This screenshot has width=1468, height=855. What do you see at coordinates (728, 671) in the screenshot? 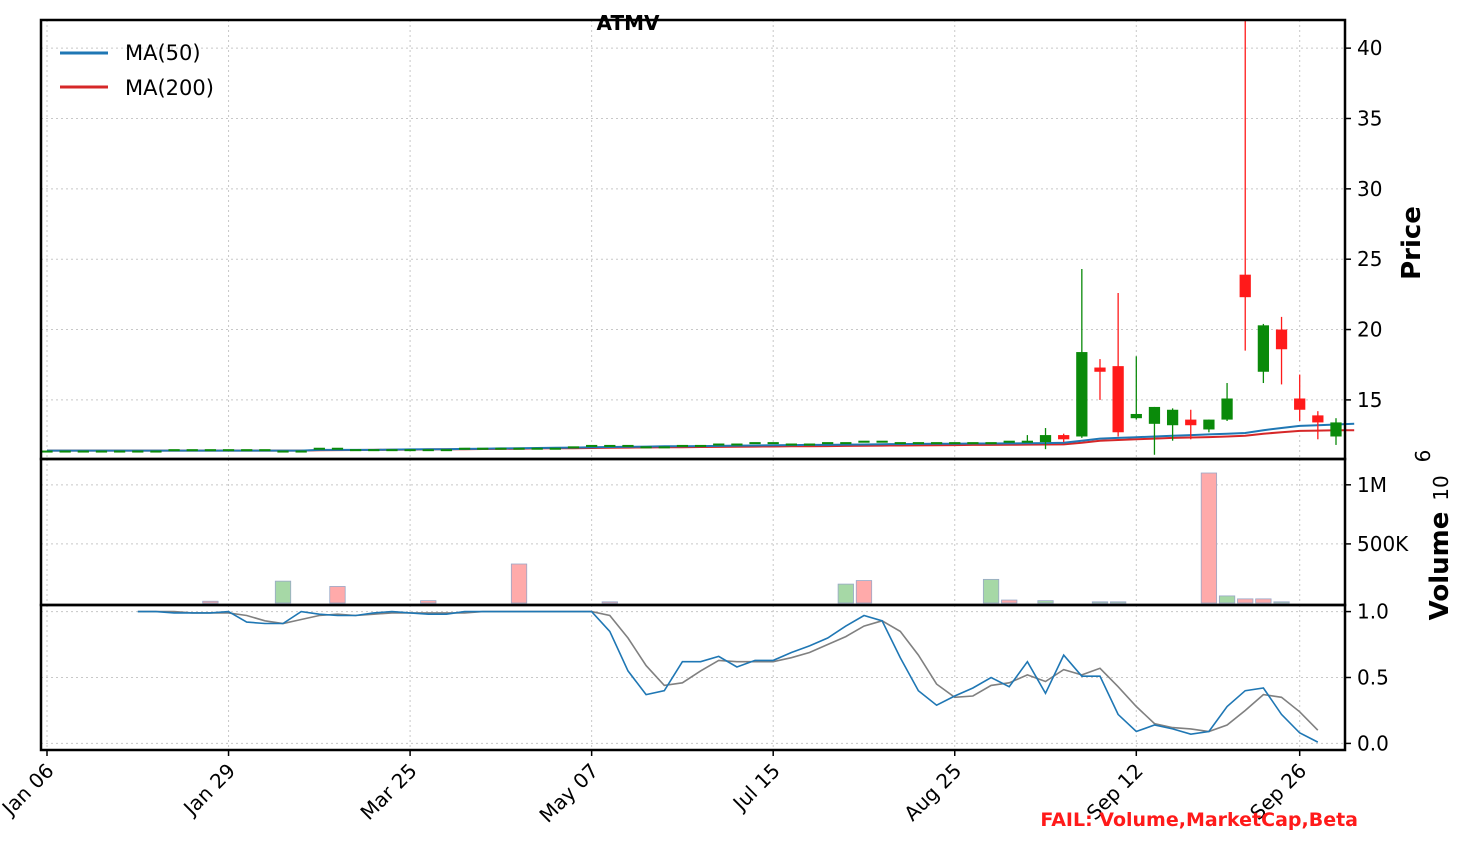
I see `indicator-signal-line` at bounding box center [728, 671].